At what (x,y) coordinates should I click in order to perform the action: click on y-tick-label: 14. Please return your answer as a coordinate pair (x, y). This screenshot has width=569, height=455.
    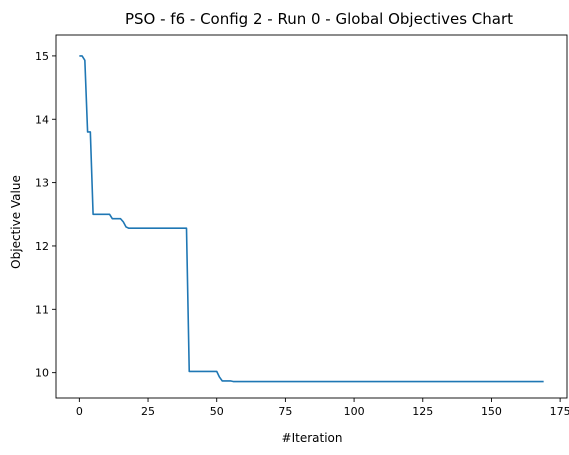
    Looking at the image, I should click on (42, 119).